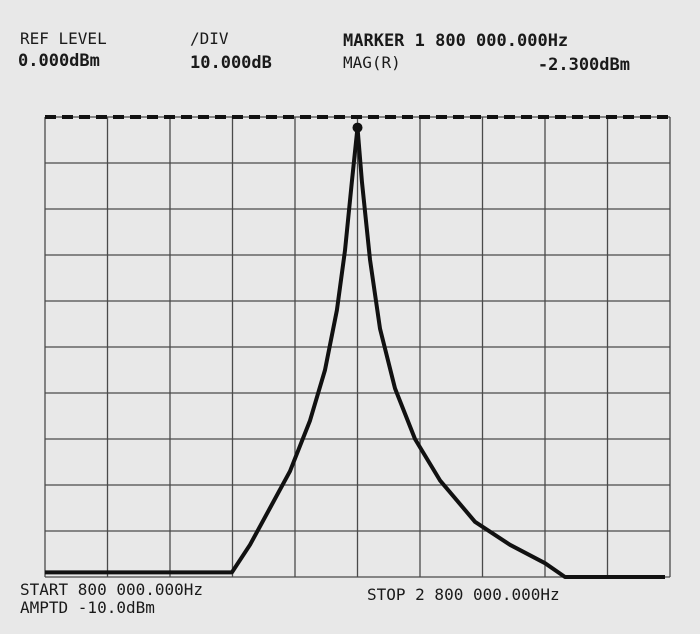  Describe the element at coordinates (231, 63) in the screenshot. I see `div-value: 10.000dB` at that location.